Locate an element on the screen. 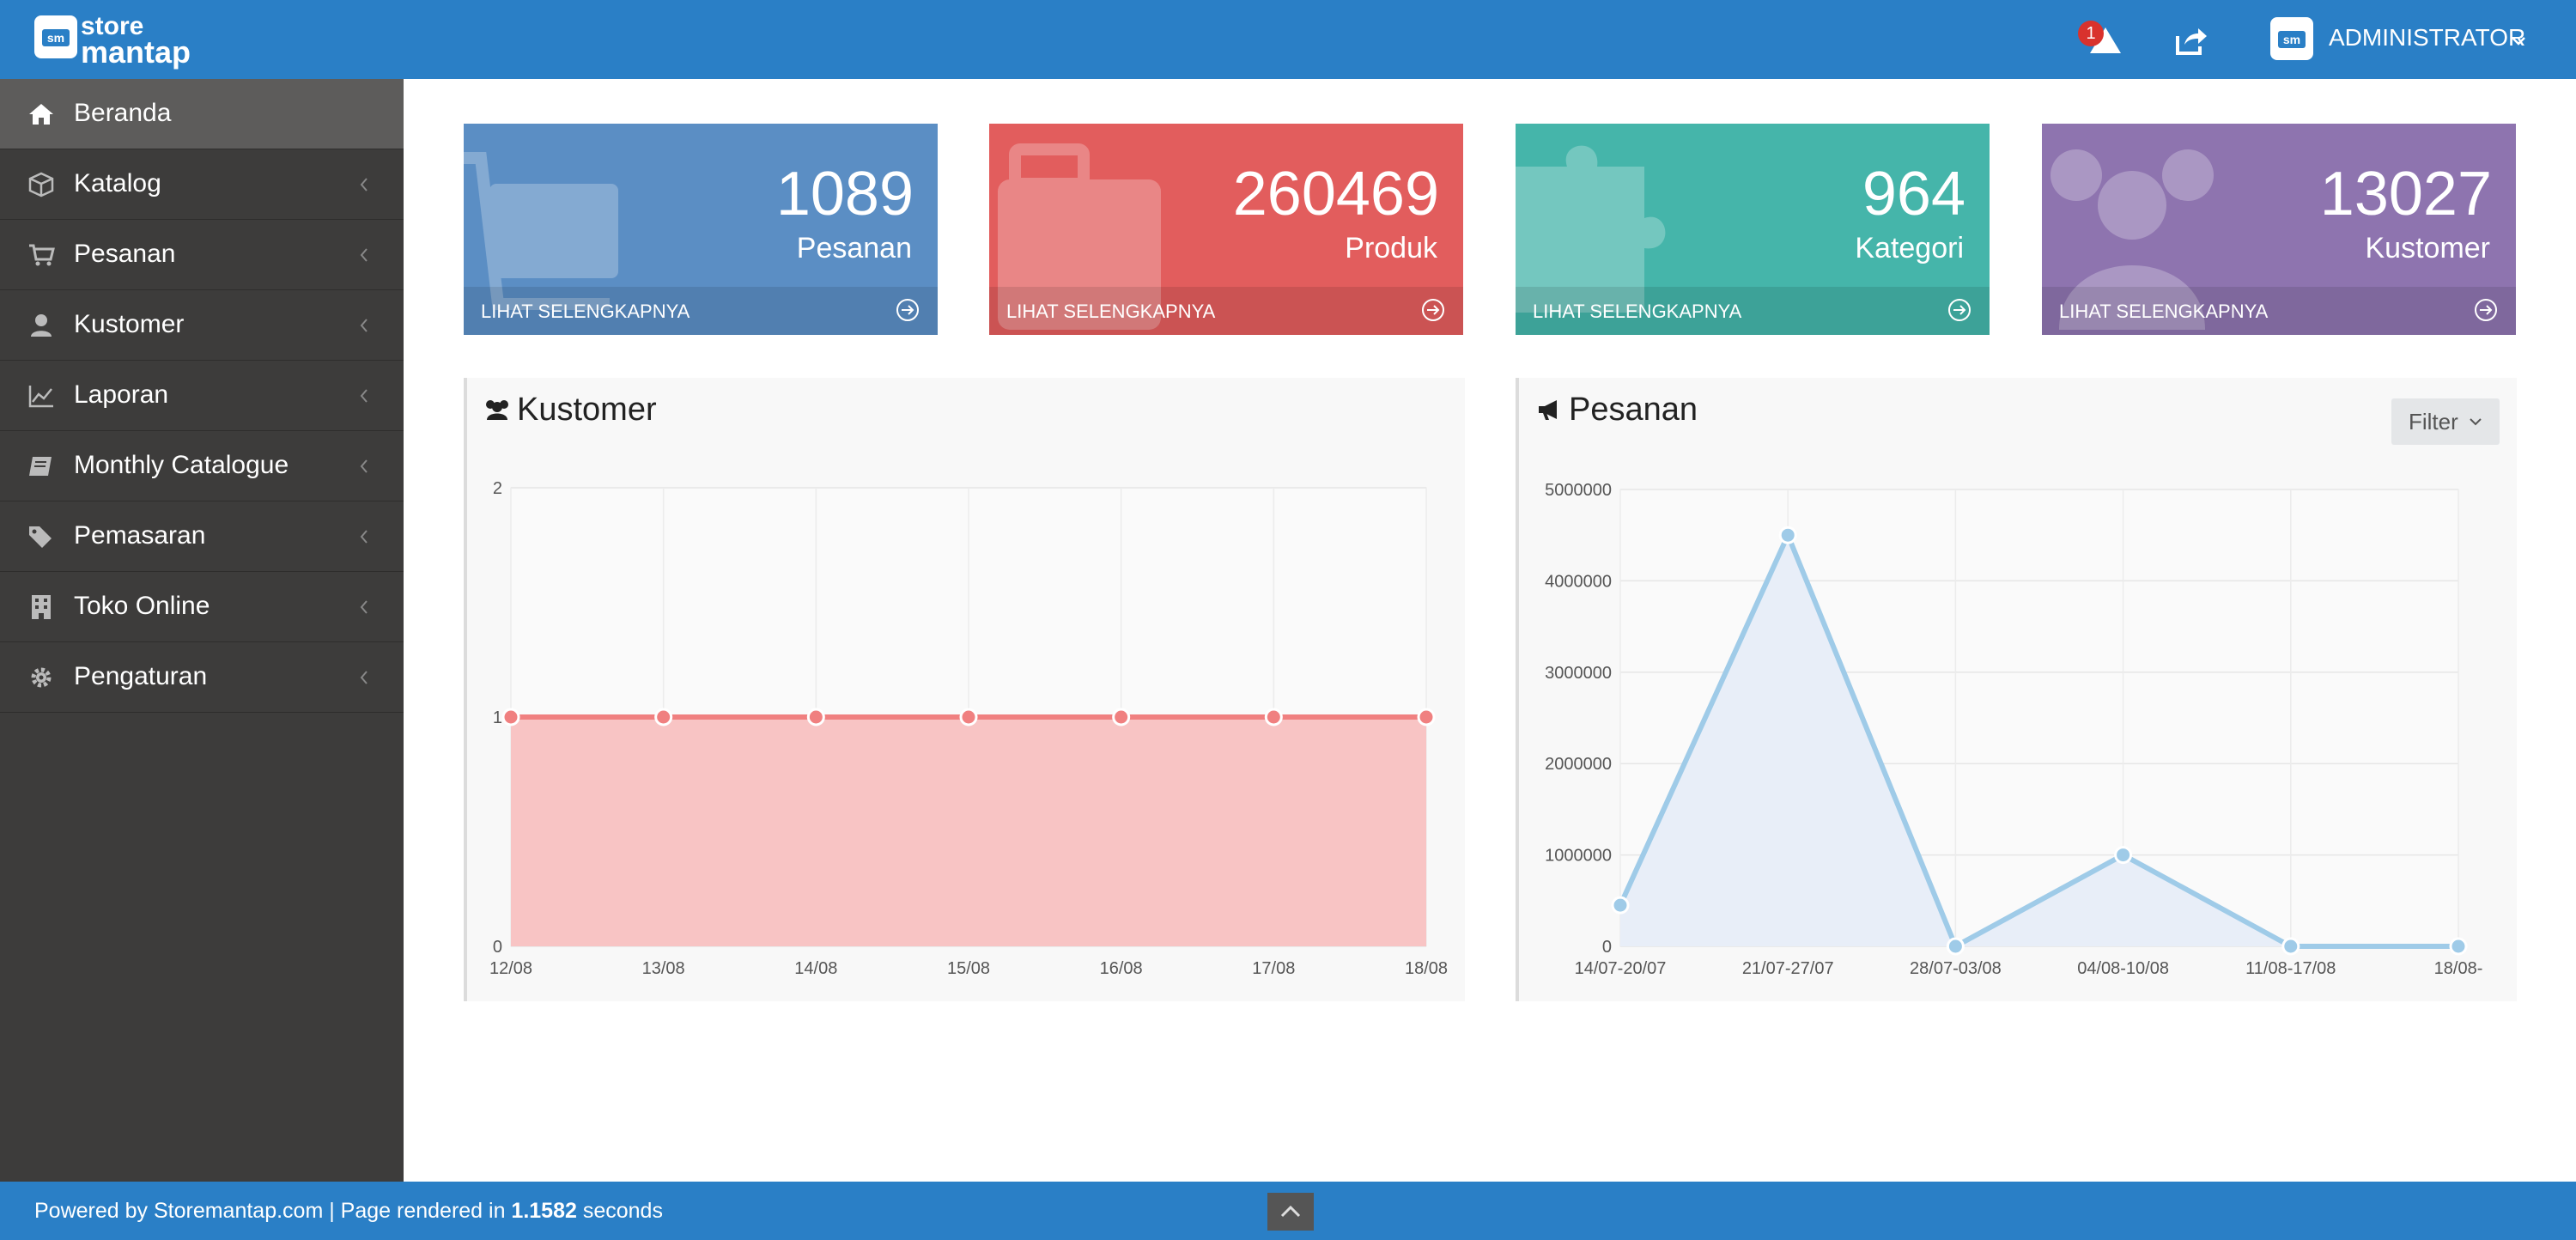  sidebar-item-kustomer: Kustomer is located at coordinates (202, 325).